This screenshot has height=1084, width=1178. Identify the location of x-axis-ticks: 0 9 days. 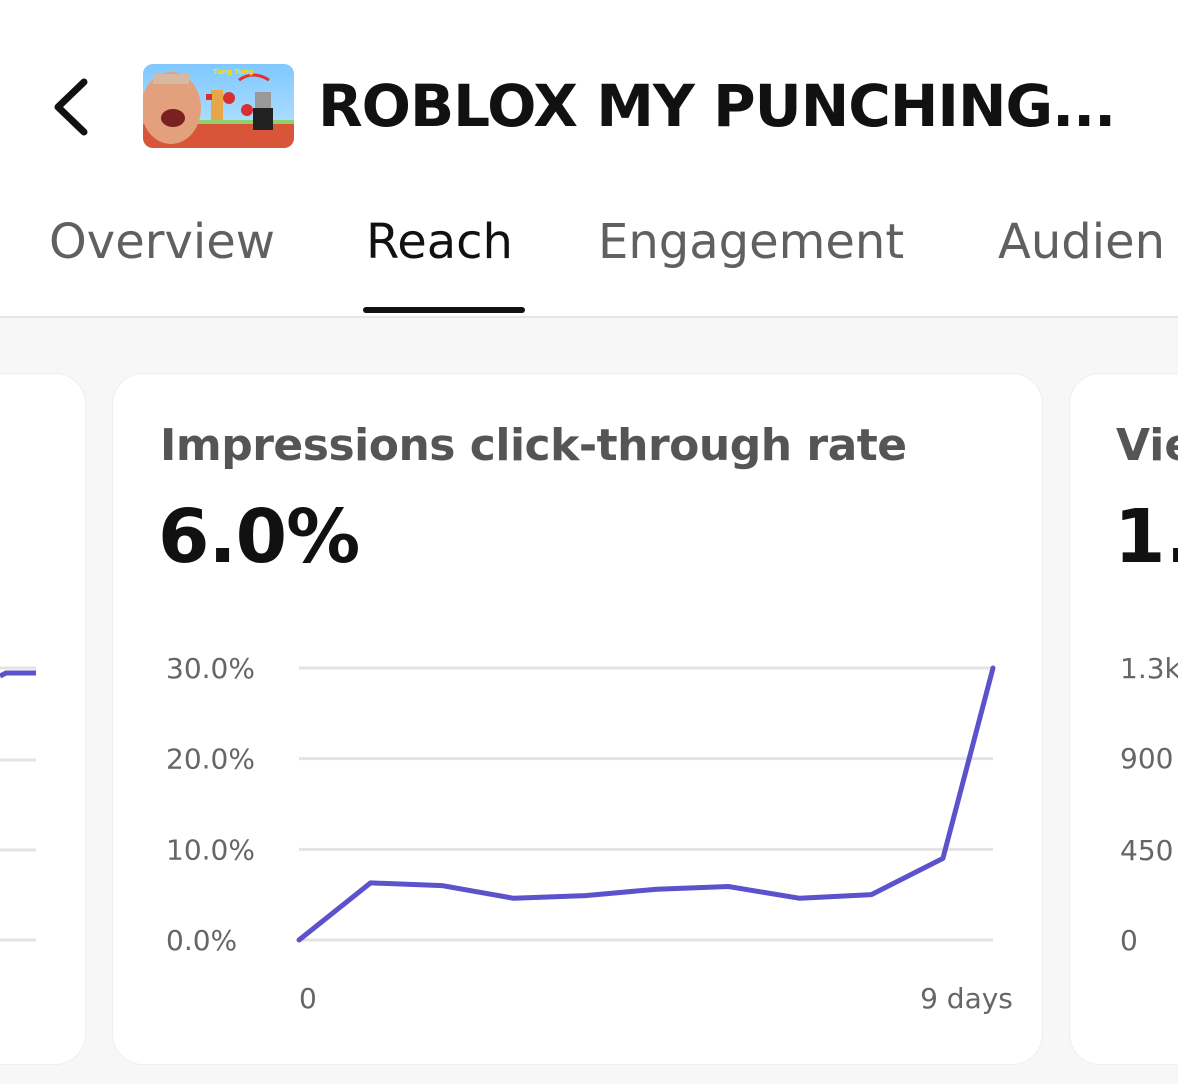
(656, 998).